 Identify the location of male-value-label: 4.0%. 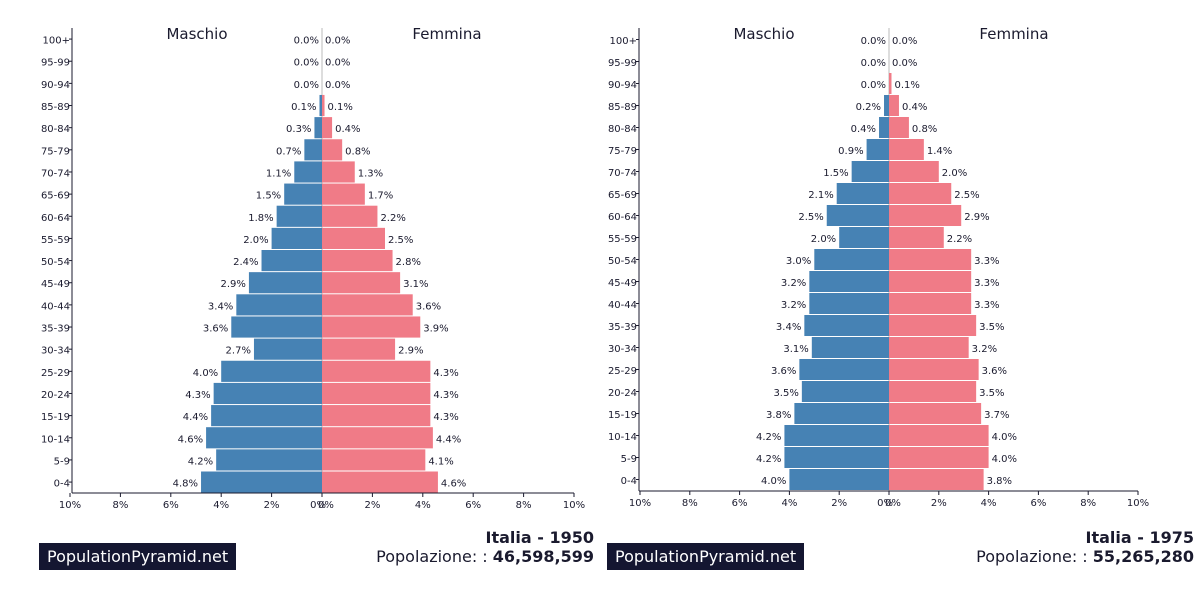
(205, 373).